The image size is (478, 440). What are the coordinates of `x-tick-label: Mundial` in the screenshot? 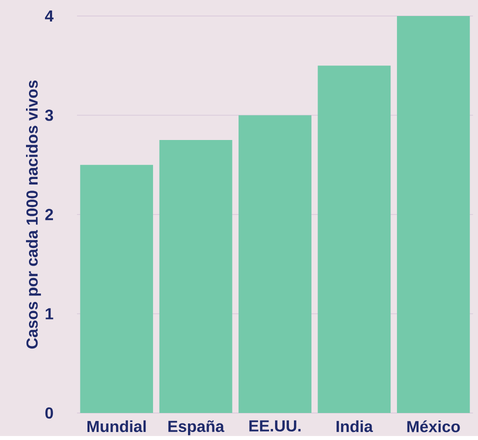 It's located at (116, 426).